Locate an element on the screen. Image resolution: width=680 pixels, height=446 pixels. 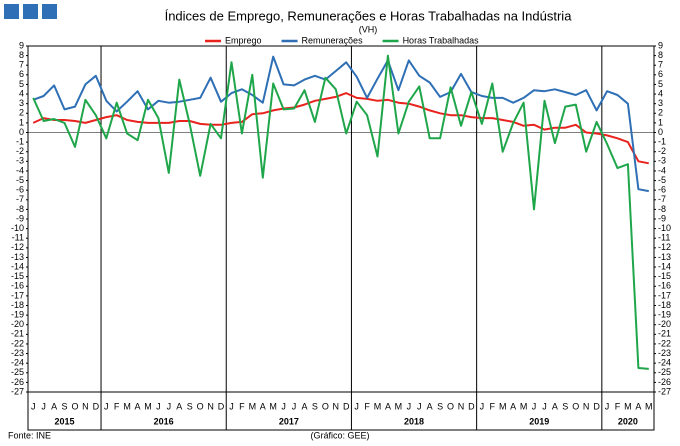
y-tick-label: 2 is located at coordinates (21, 113).